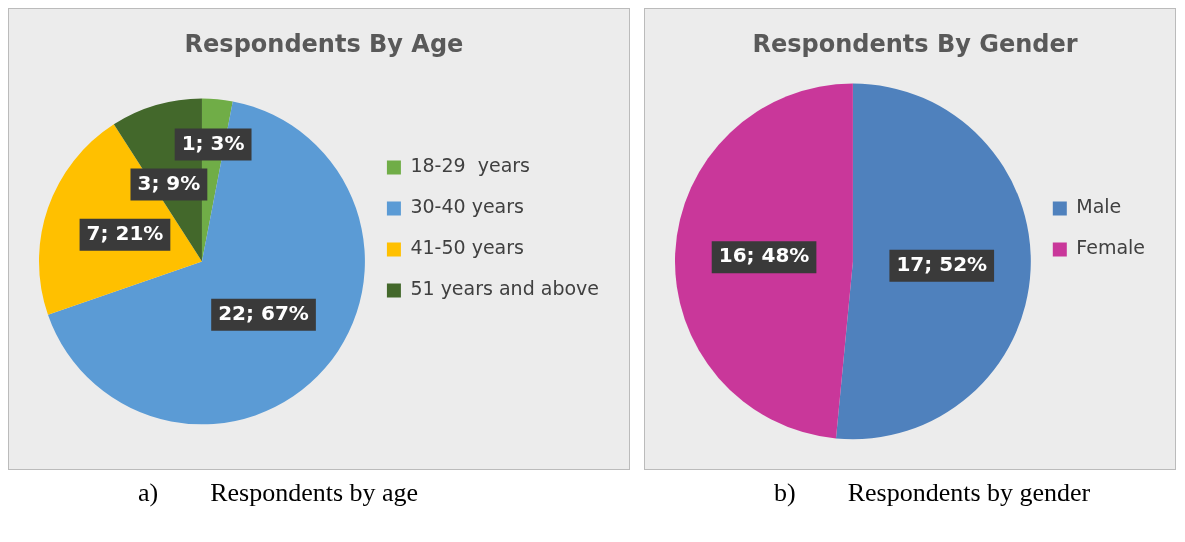  I want to click on legend-label: 18-29 years, so click(470, 165).